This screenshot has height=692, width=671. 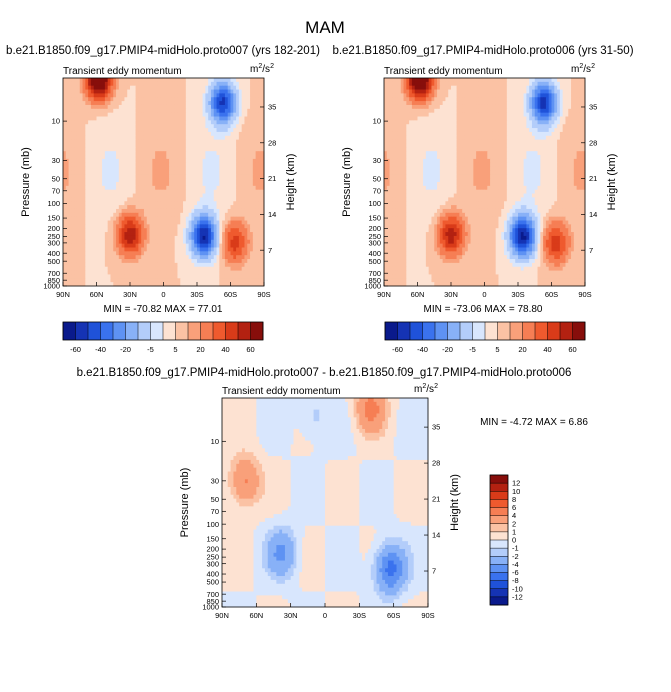 What do you see at coordinates (517, 588) in the screenshot?
I see `colorbar-label: -10` at bounding box center [517, 588].